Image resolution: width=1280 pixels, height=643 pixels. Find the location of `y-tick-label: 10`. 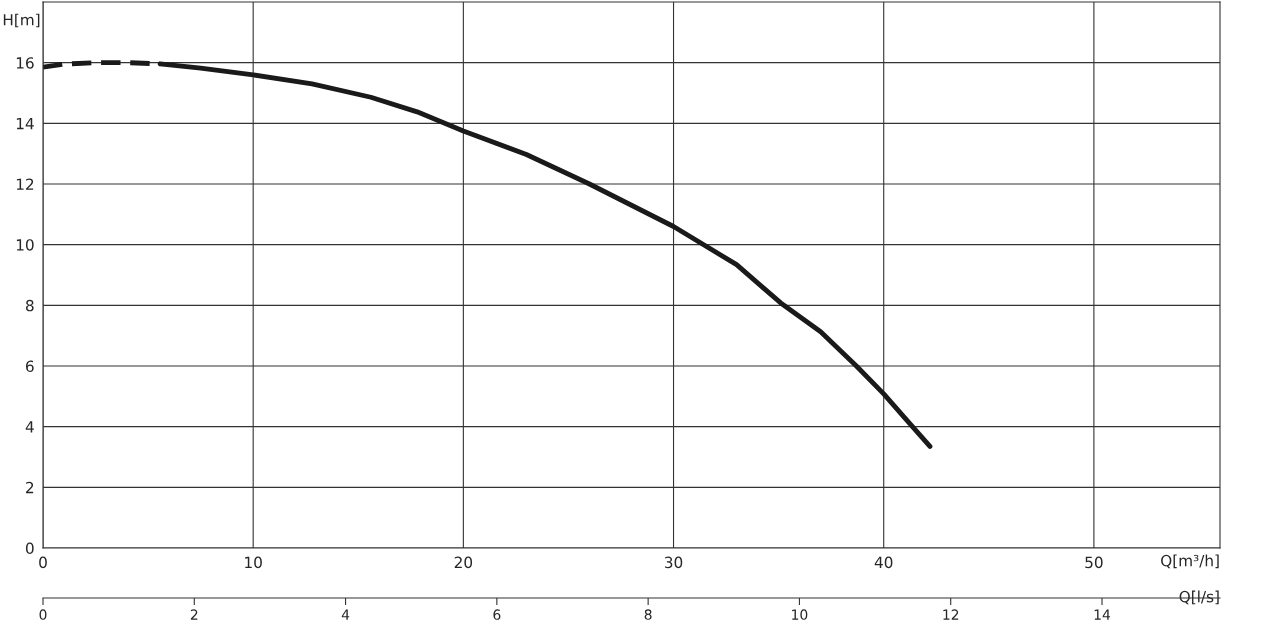

y-tick-label: 10 is located at coordinates (25, 245).